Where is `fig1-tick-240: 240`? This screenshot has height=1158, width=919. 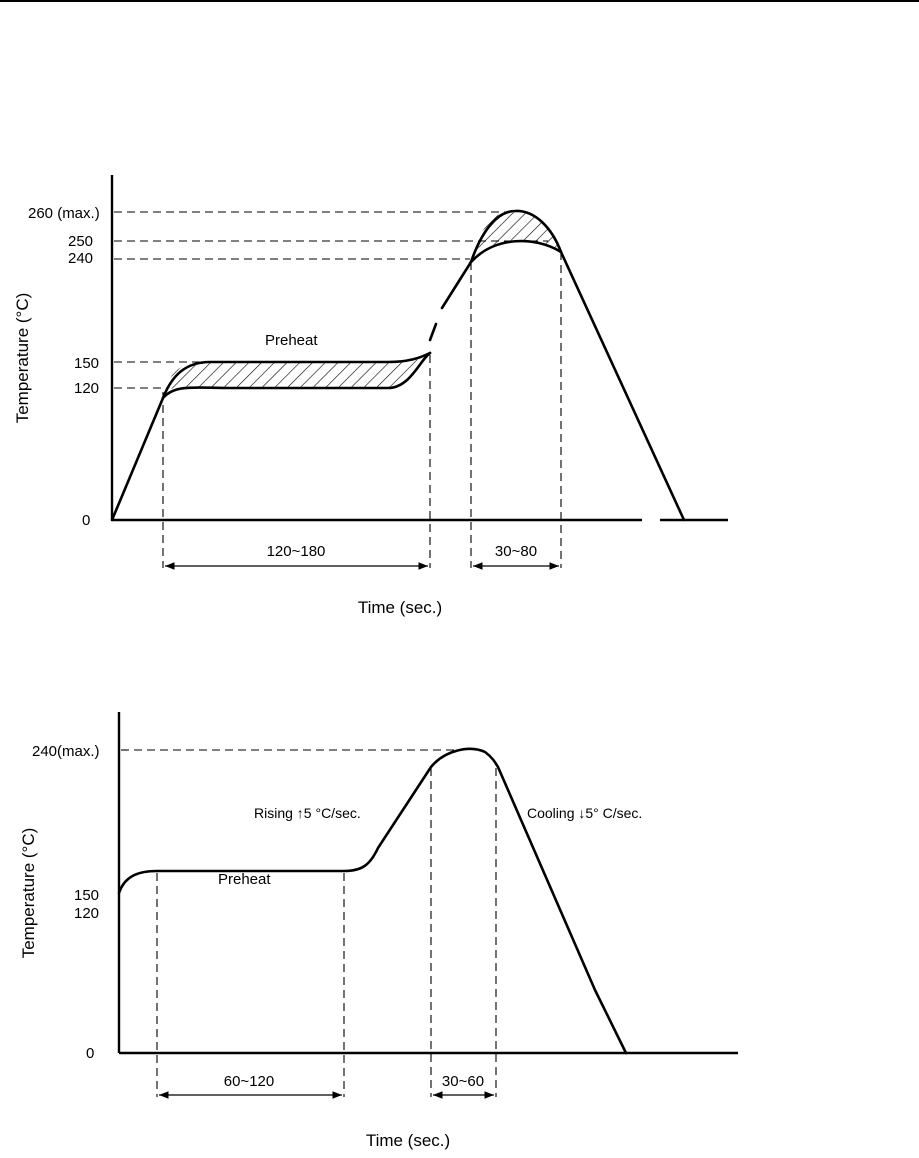
fig1-tick-240: 240 is located at coordinates (80, 258).